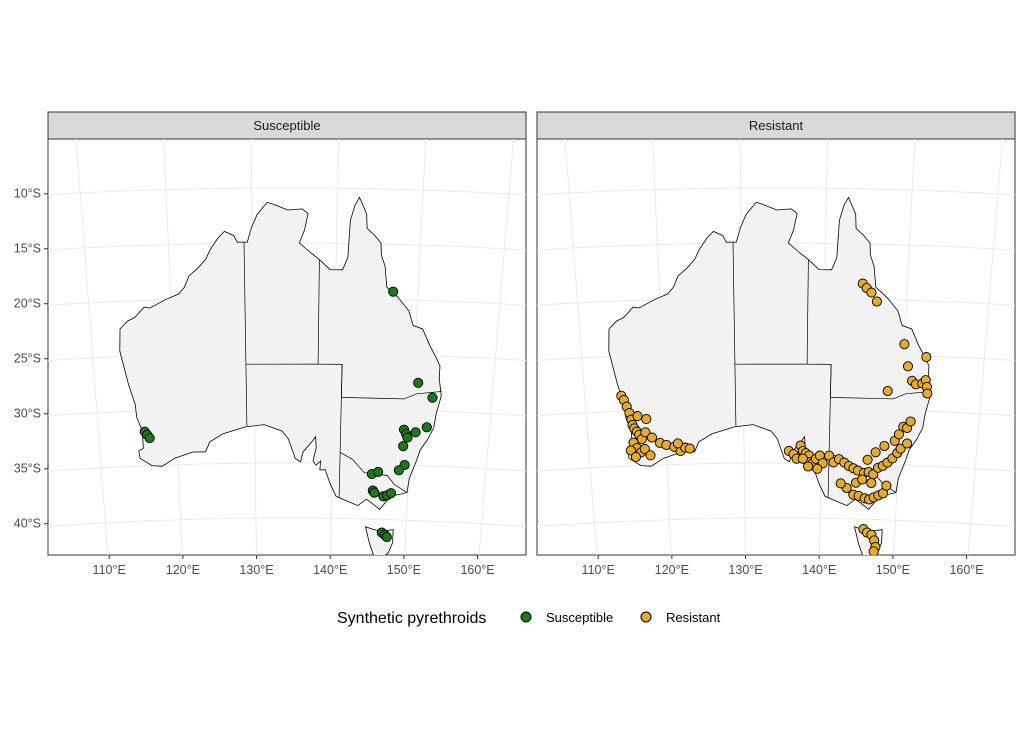 Image resolution: width=1024 pixels, height=752 pixels. I want to click on points-susceptible, so click(288, 414).